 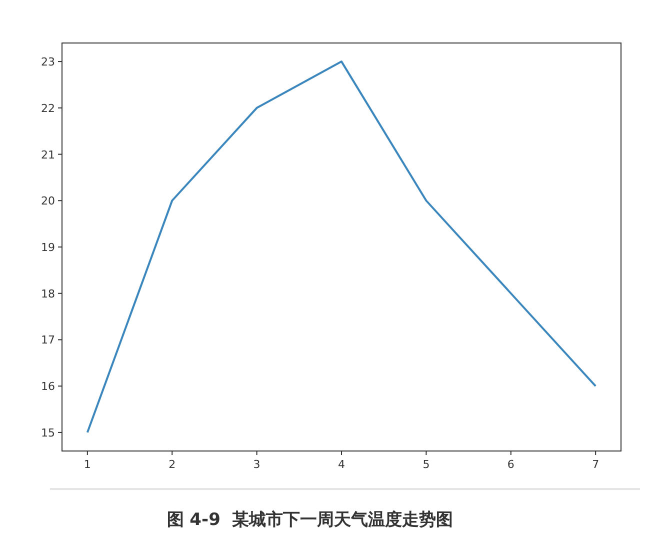 What do you see at coordinates (48, 108) in the screenshot?
I see `y-tick-label: 22` at bounding box center [48, 108].